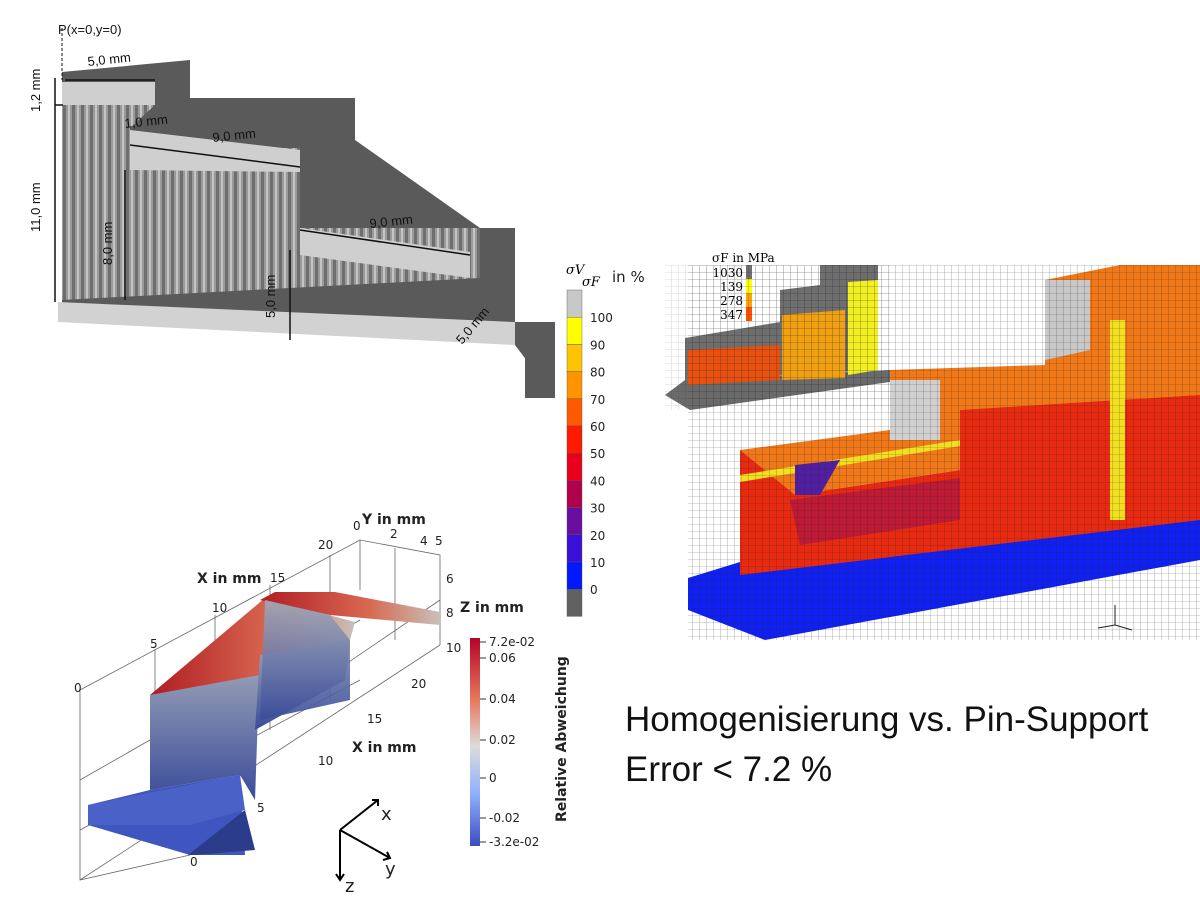  Describe the element at coordinates (628, 277) in the screenshot. I see `colorbar-title-unit: in %` at that location.